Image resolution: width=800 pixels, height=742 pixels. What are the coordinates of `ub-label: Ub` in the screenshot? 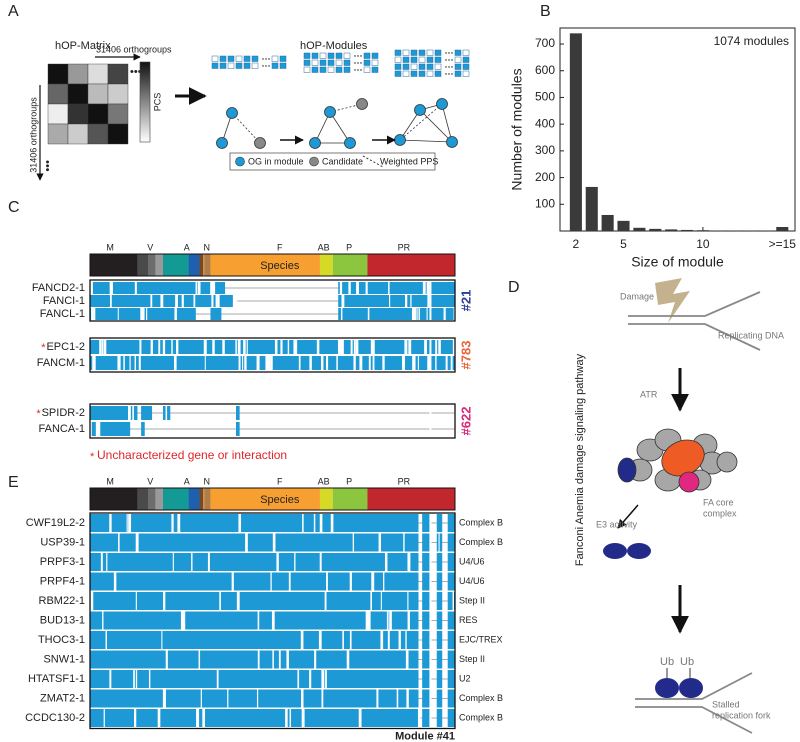 It's located at (687, 662).